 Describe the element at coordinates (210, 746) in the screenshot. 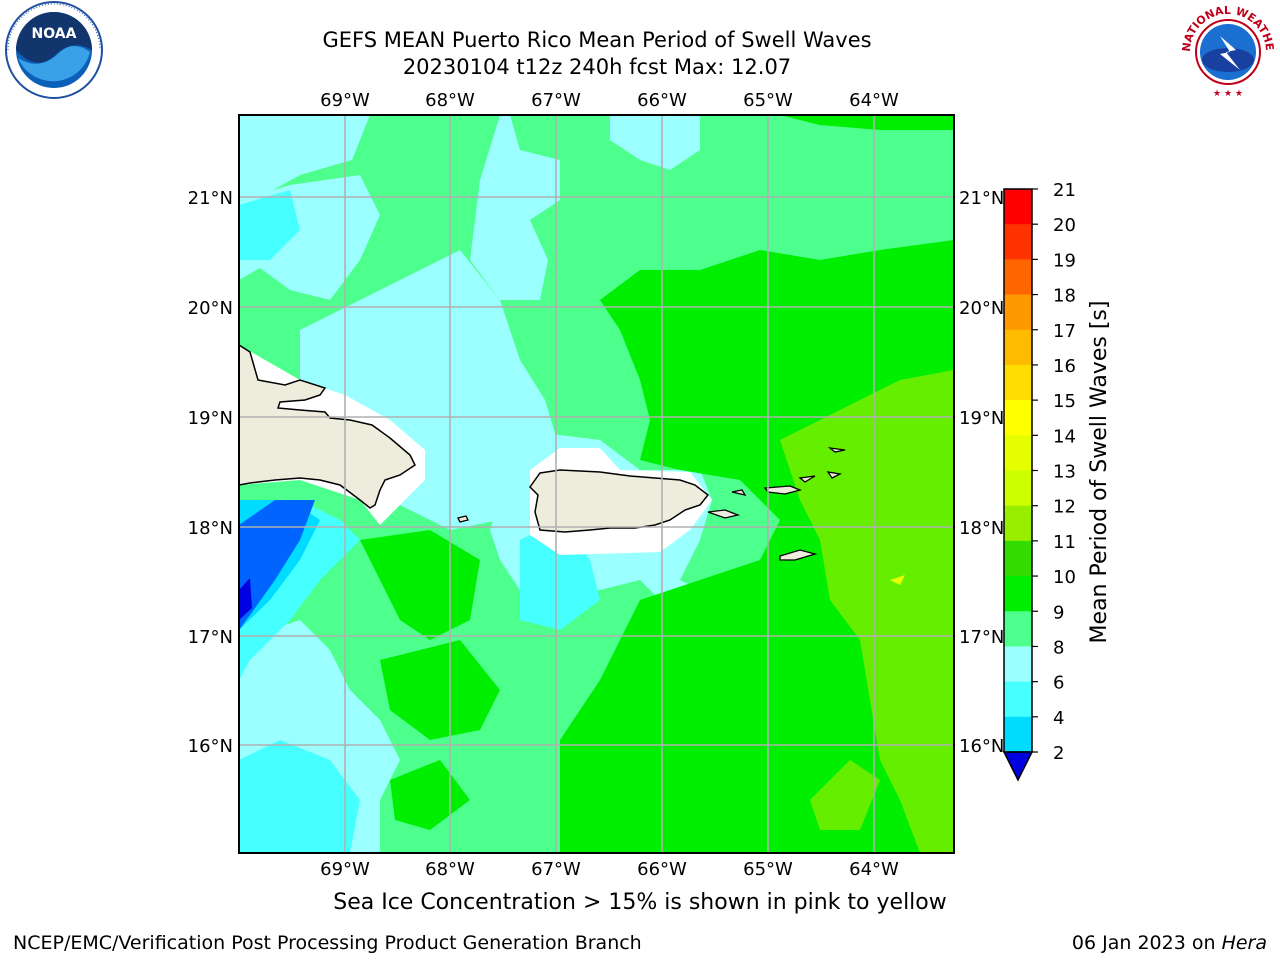

I see `lat-tick-label-left: 16°N` at that location.